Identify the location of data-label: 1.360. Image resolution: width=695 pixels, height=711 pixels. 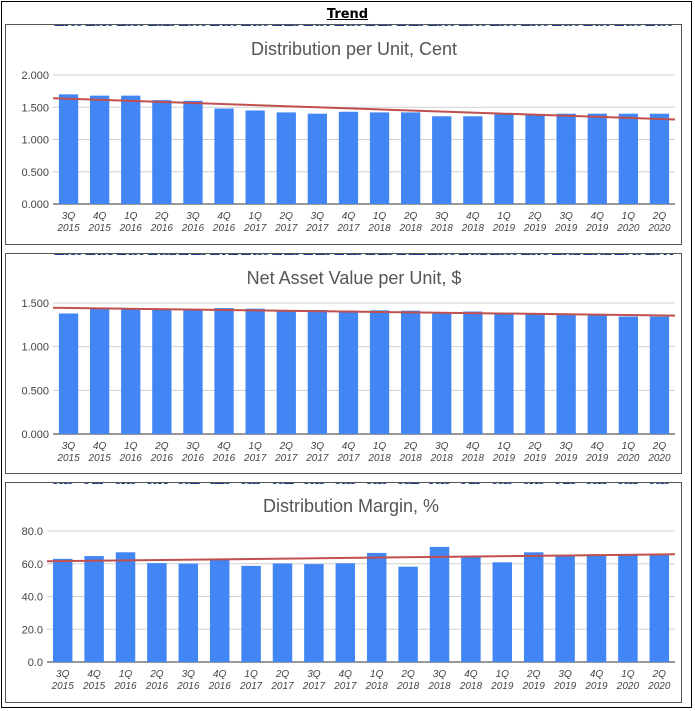
(442, 26).